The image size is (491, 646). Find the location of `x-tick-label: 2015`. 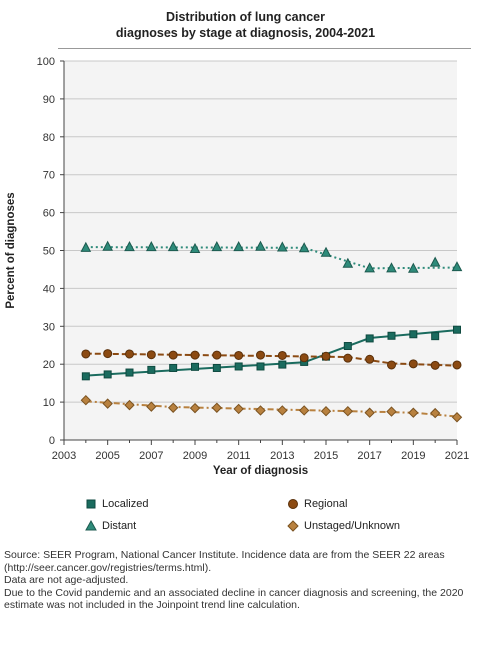

x-tick-label: 2015 is located at coordinates (326, 456).